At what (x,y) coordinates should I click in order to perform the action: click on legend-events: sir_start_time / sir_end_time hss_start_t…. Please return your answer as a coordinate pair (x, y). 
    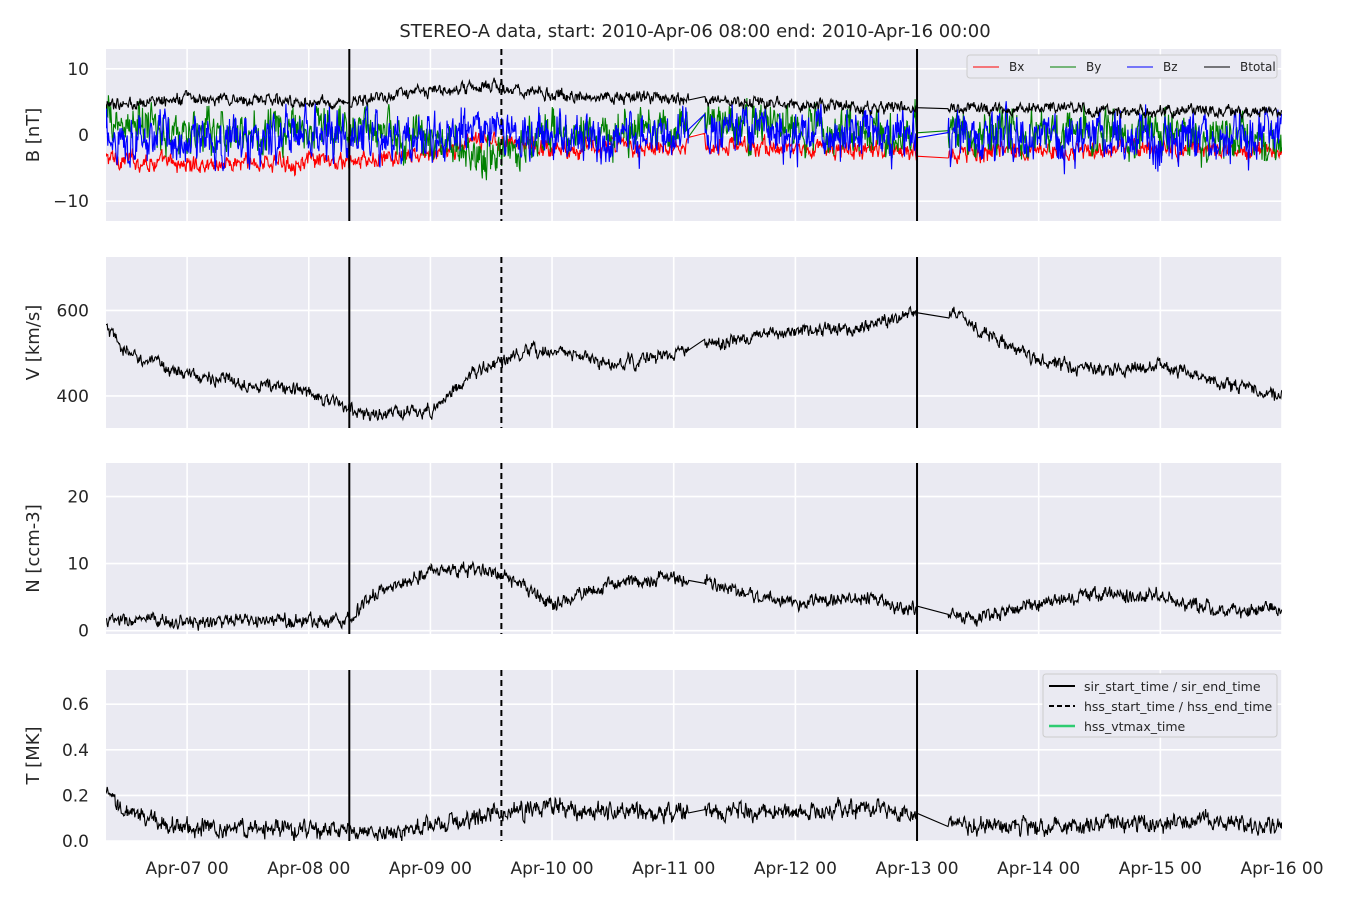
    Looking at the image, I should click on (1160, 705).